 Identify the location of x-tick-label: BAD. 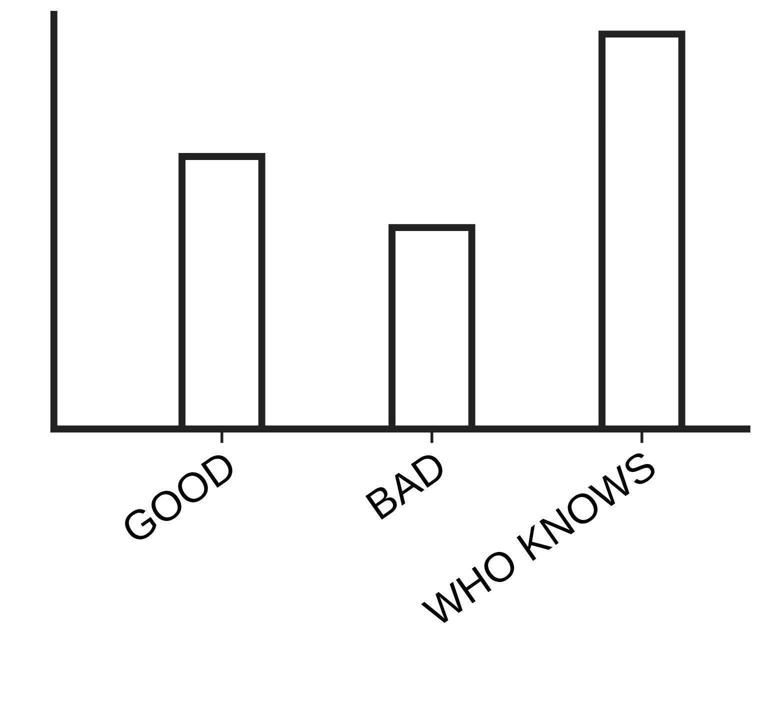
(406, 485).